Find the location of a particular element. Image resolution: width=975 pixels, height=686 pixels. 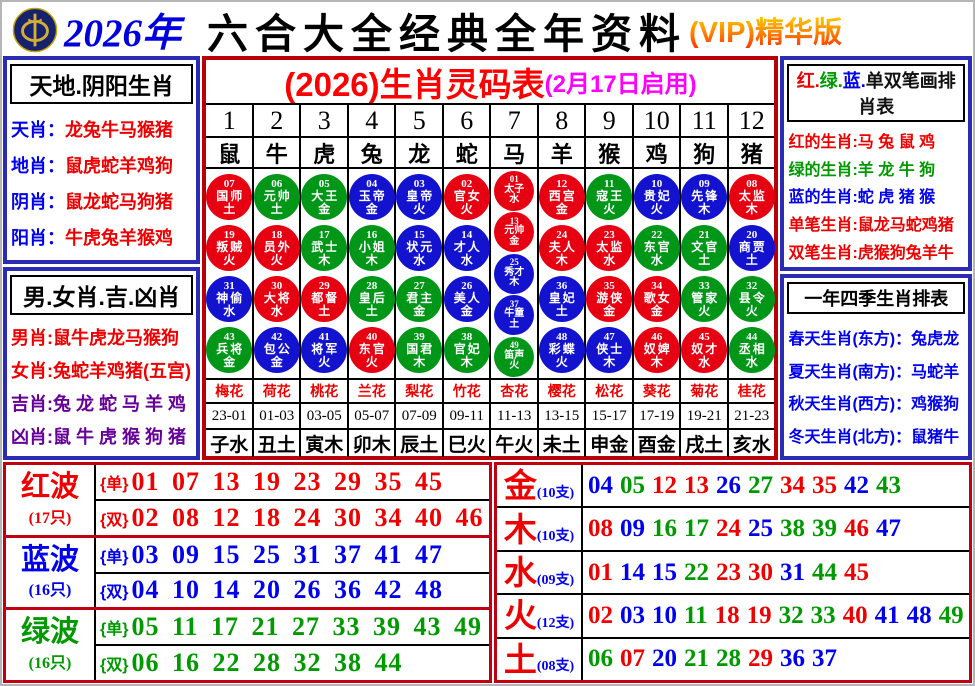

number-ball: 06 元帅土 is located at coordinates (276, 197).